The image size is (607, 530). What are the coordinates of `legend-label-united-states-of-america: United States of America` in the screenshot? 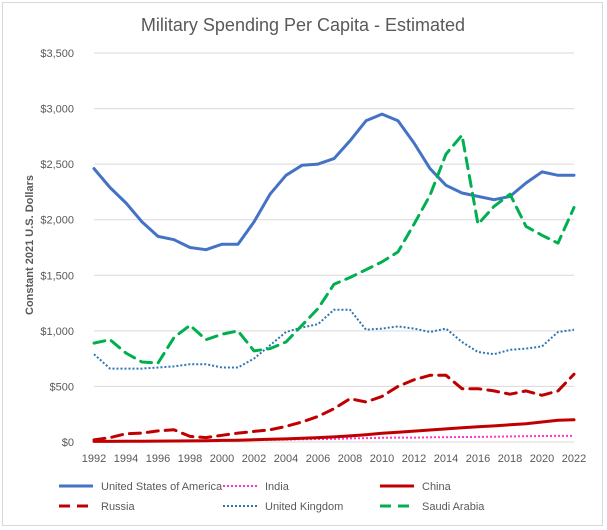 It's located at (162, 487).